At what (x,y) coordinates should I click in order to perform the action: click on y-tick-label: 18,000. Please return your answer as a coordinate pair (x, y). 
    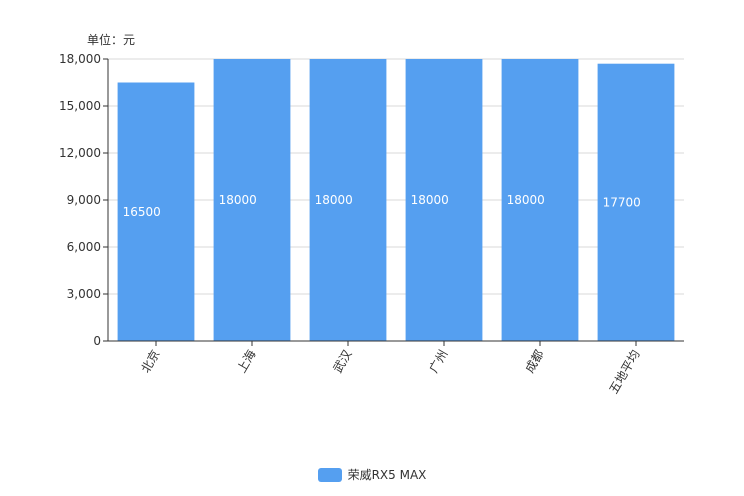
    Looking at the image, I should click on (80, 59).